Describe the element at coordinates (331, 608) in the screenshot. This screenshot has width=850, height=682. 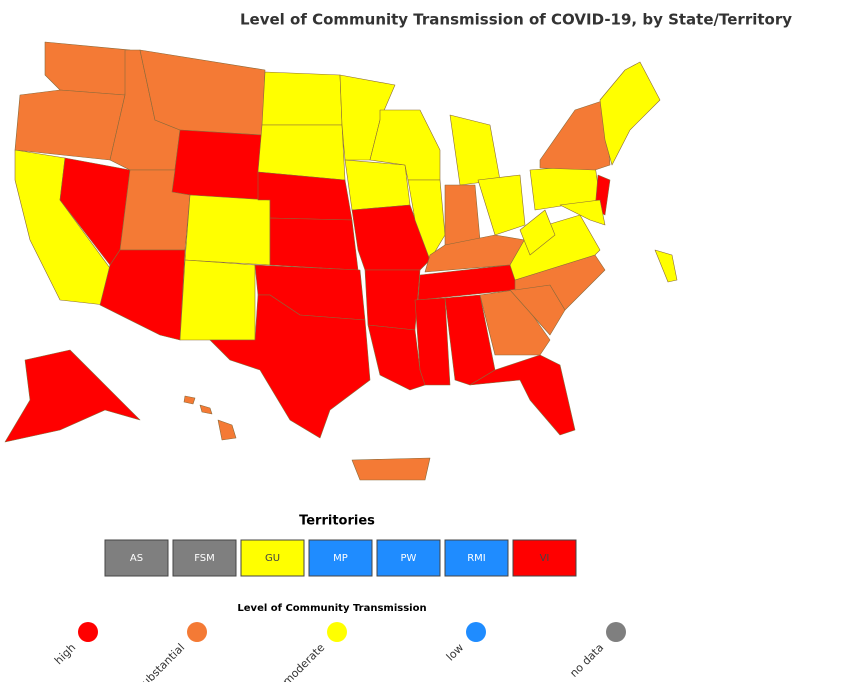
I see `legend-title: Level of Community Transmission` at that location.